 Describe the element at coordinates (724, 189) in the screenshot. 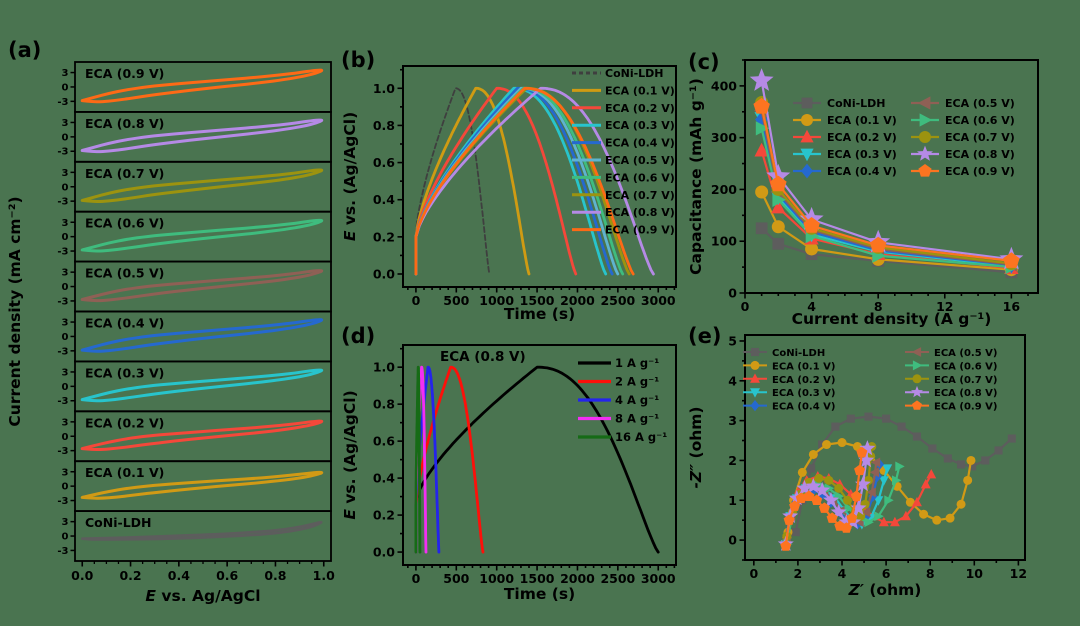

I see `svg-text: 200` at that location.